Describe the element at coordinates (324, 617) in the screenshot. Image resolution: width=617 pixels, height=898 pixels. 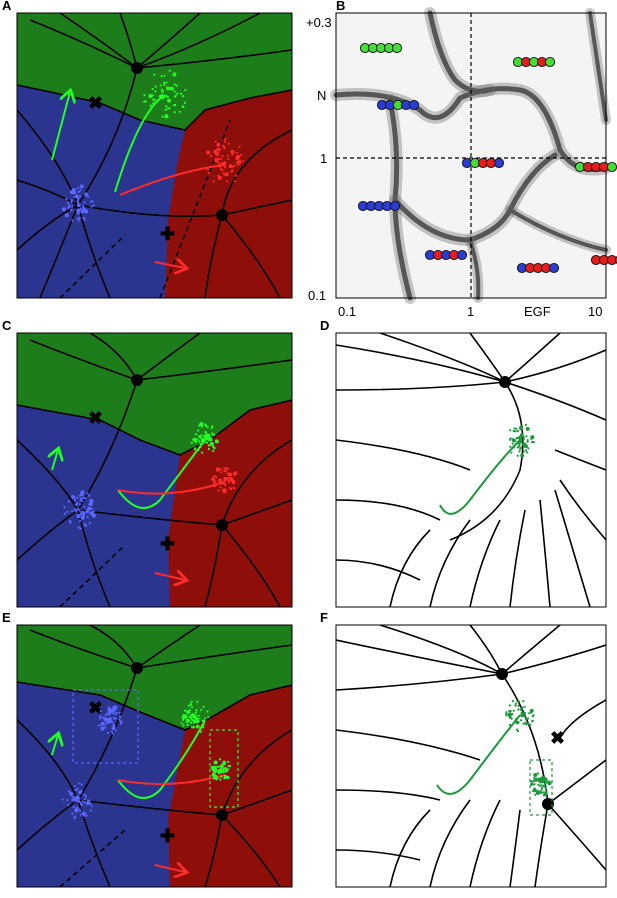
I see `panel-label-f: F` at that location.